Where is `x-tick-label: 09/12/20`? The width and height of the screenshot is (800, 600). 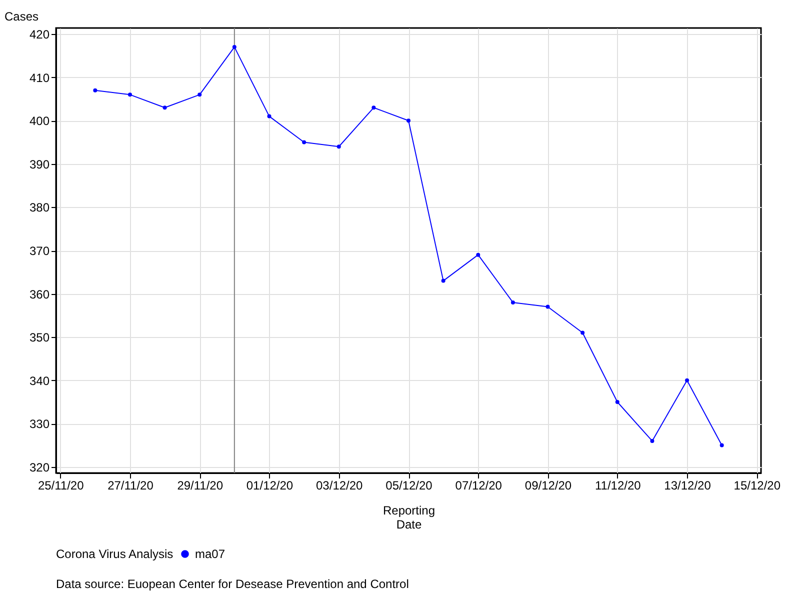
x-tick-label: 09/12/20 is located at coordinates (548, 485).